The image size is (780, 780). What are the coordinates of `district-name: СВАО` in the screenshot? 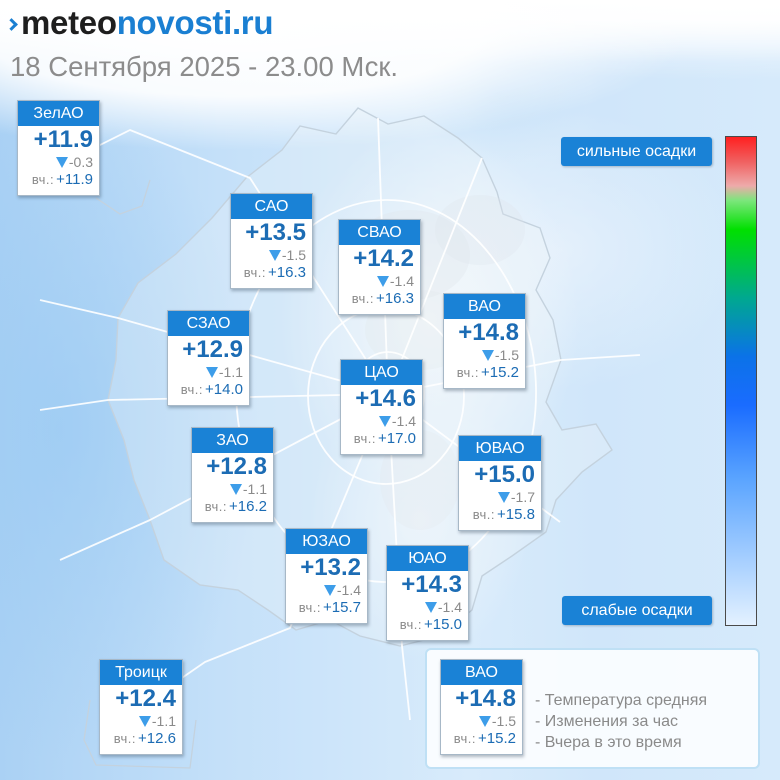 It's located at (379, 232).